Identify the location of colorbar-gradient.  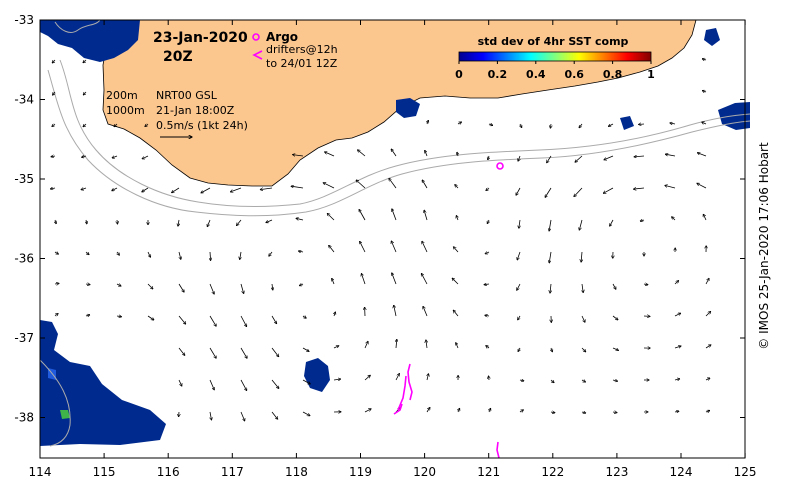
(555, 56).